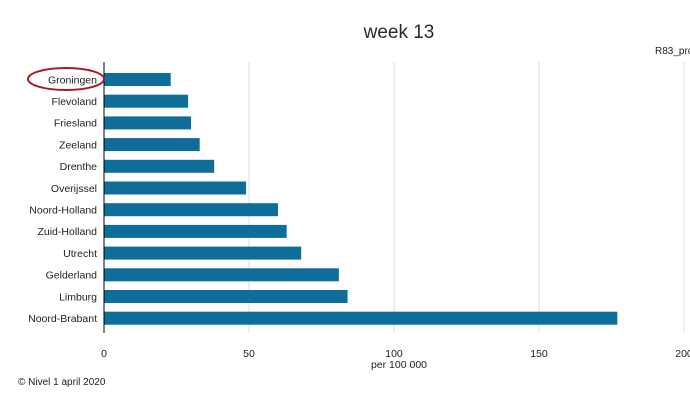 Image resolution: width=690 pixels, height=393 pixels. What do you see at coordinates (399, 365) in the screenshot?
I see `x-axis-title: per 100 000` at bounding box center [399, 365].